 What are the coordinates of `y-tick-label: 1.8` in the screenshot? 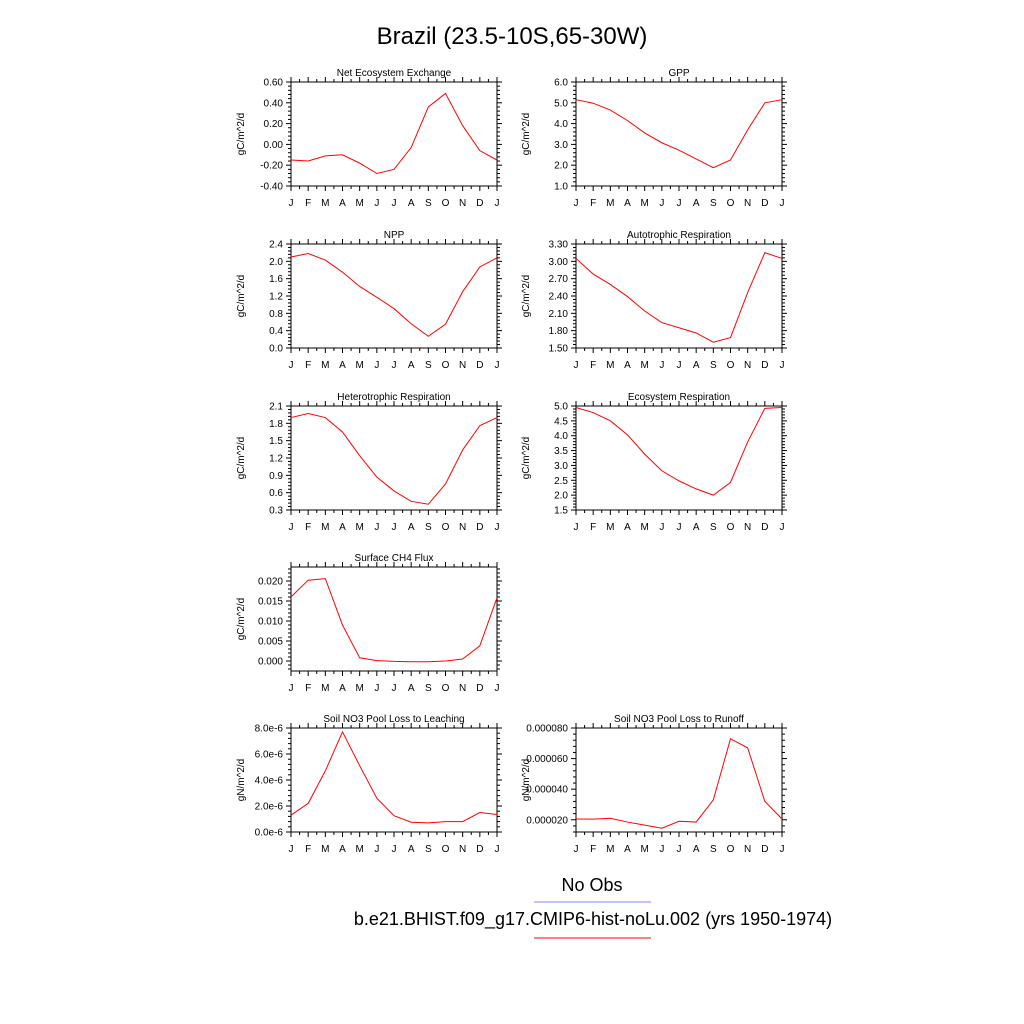 It's located at (276, 424).